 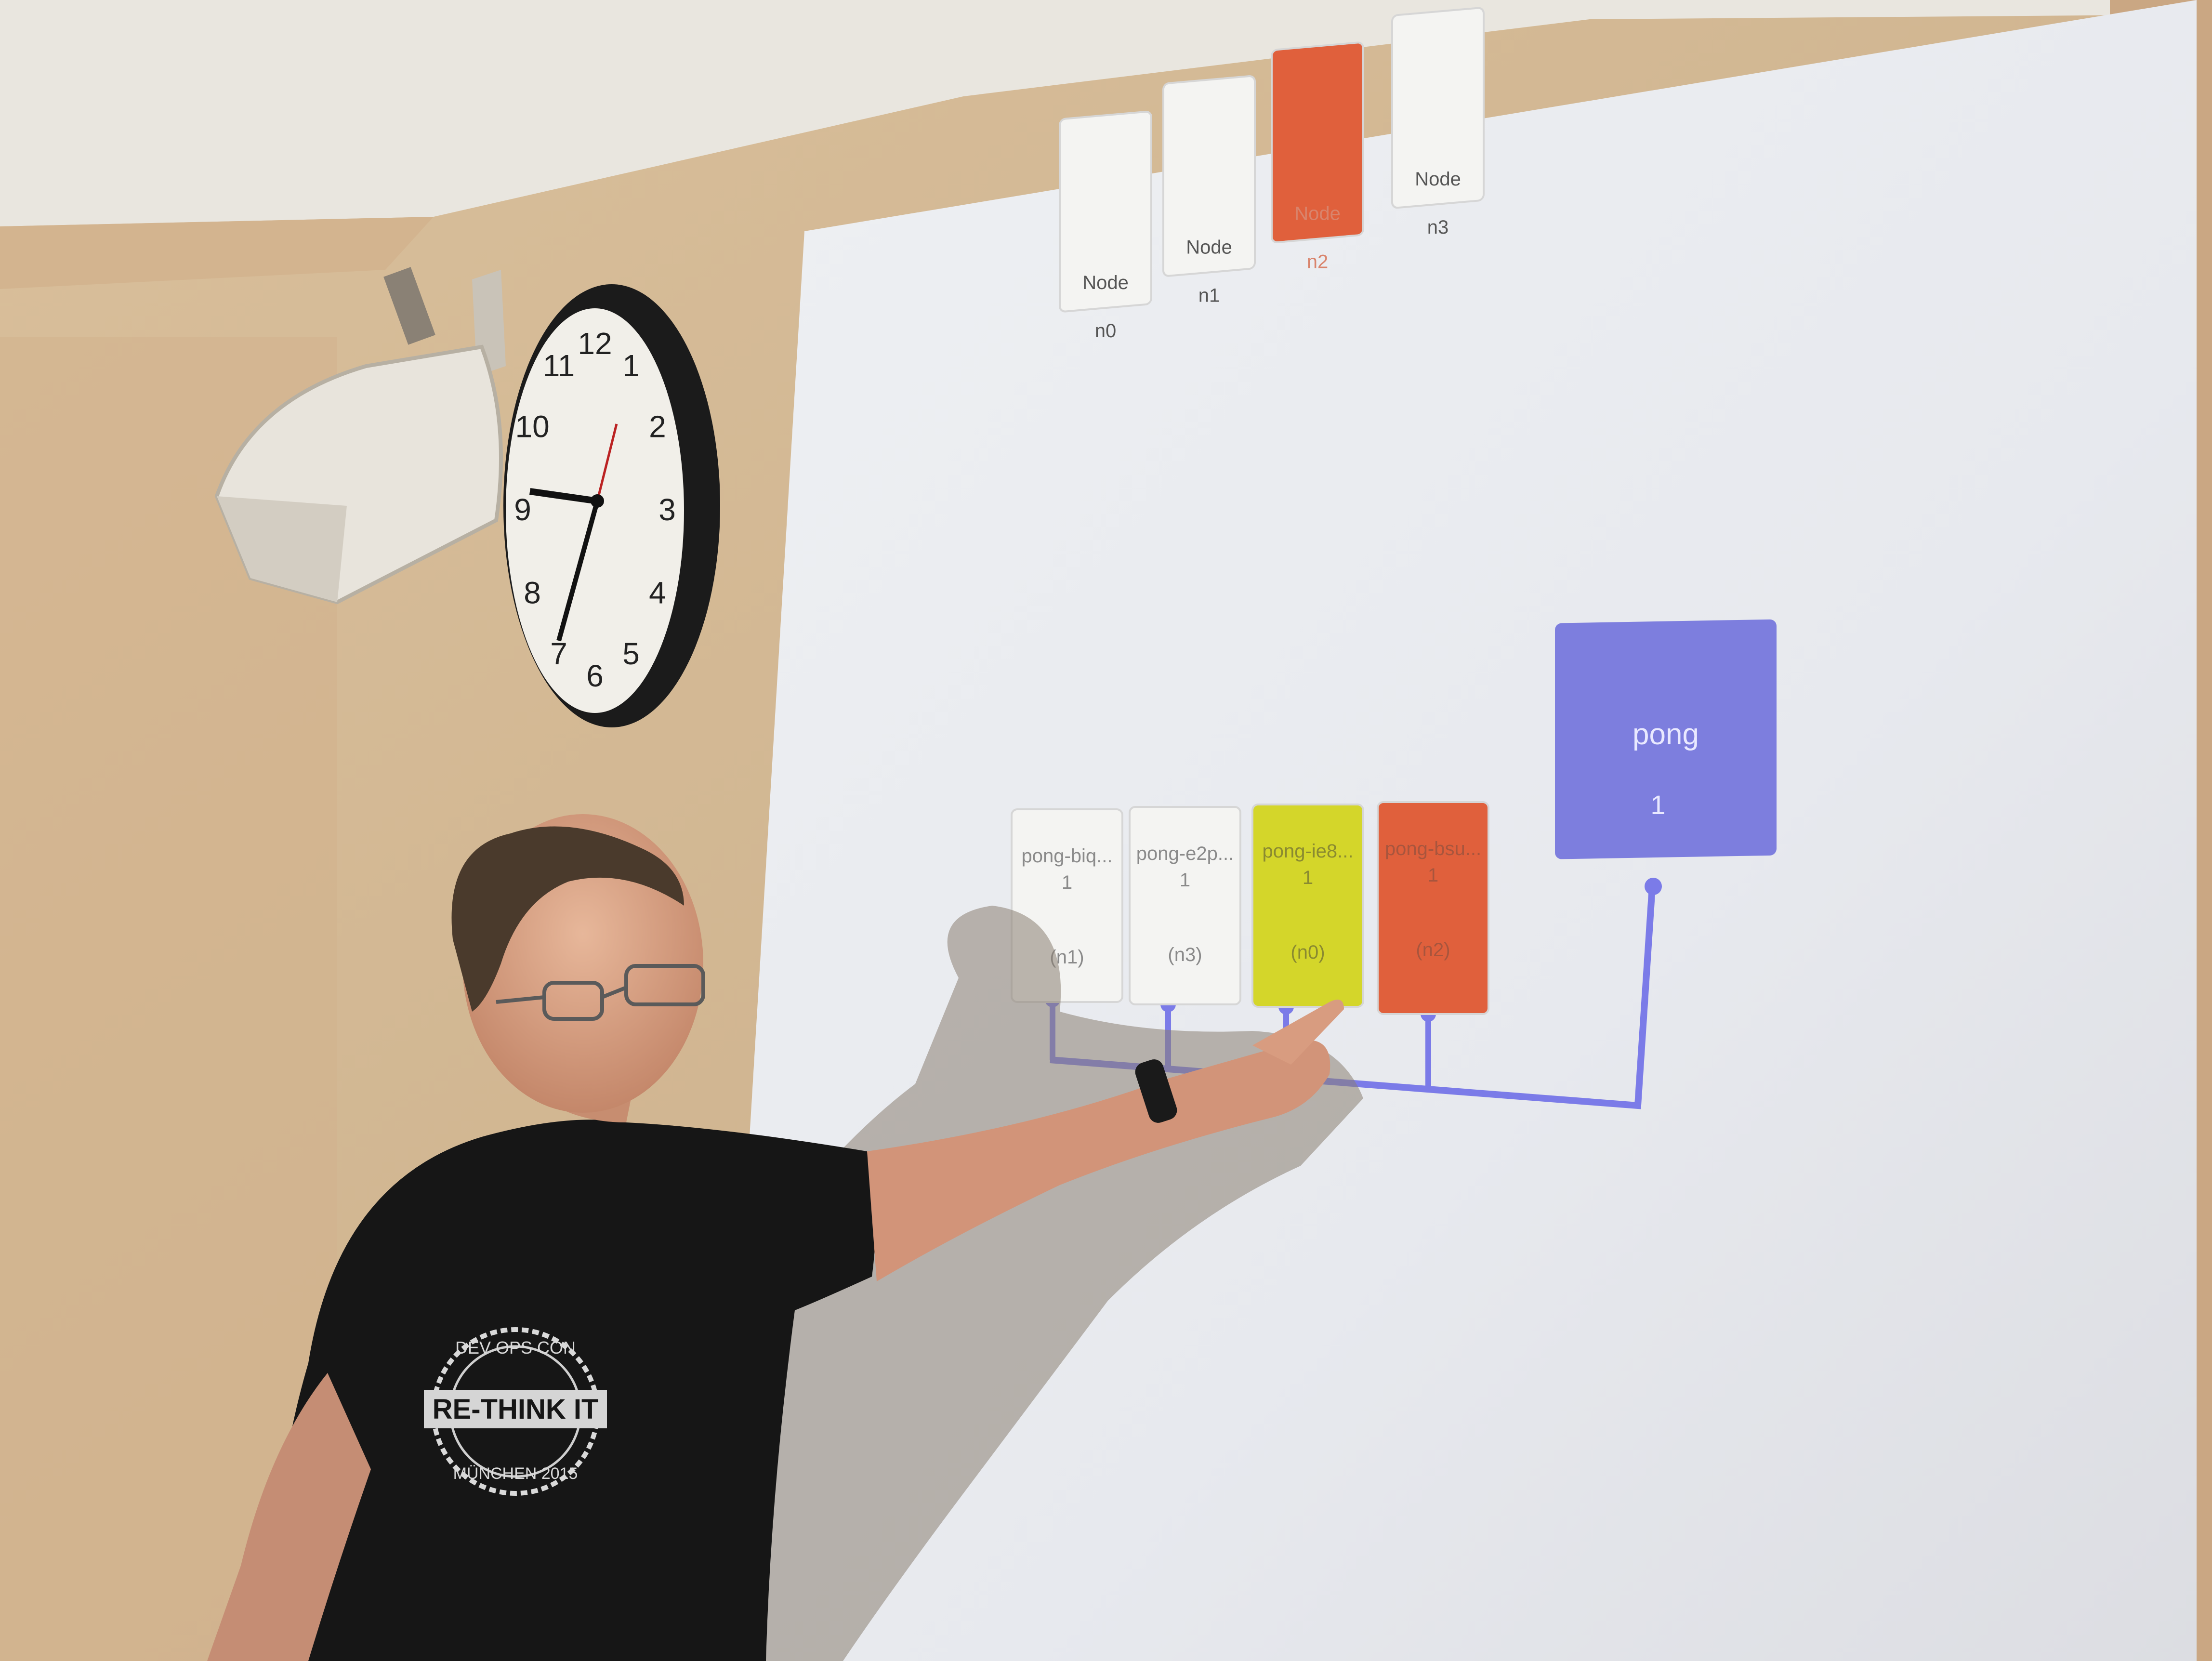 I want to click on pod-node: (n2), so click(x=1433, y=950).